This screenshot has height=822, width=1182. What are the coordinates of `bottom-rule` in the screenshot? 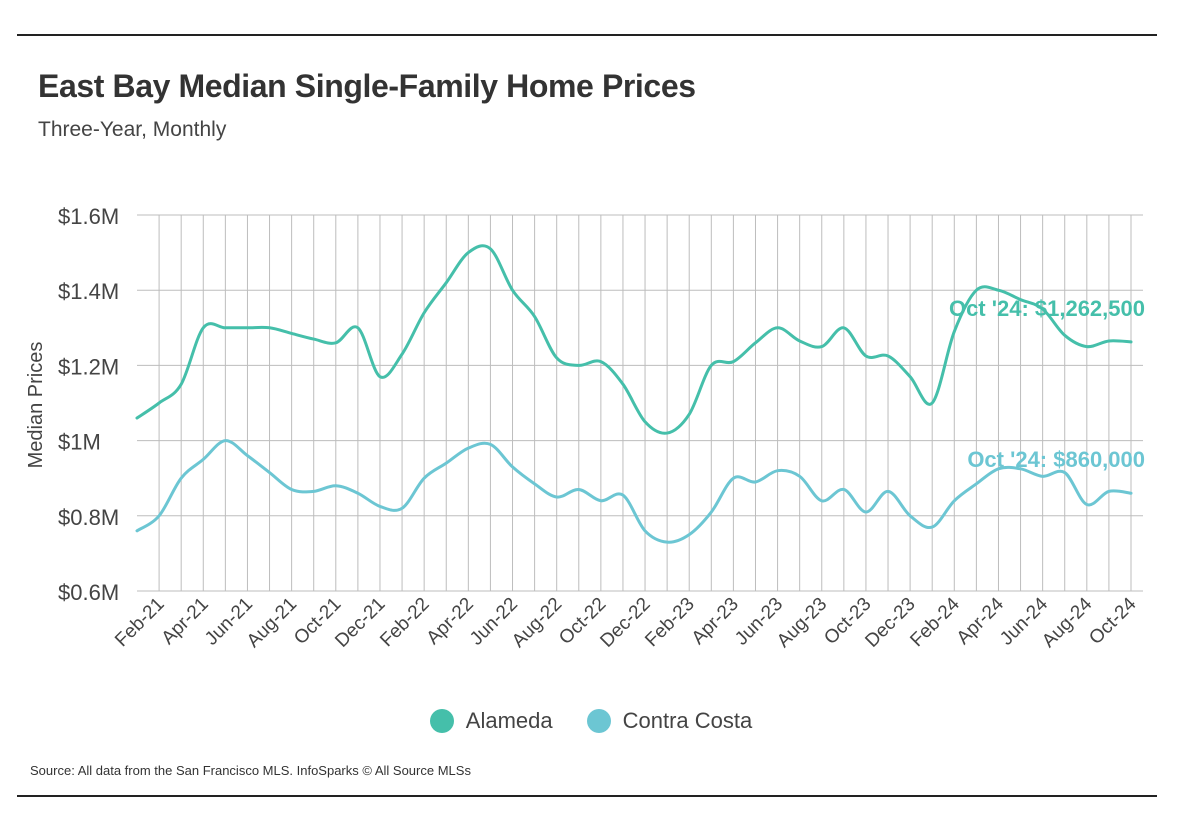 It's located at (587, 796).